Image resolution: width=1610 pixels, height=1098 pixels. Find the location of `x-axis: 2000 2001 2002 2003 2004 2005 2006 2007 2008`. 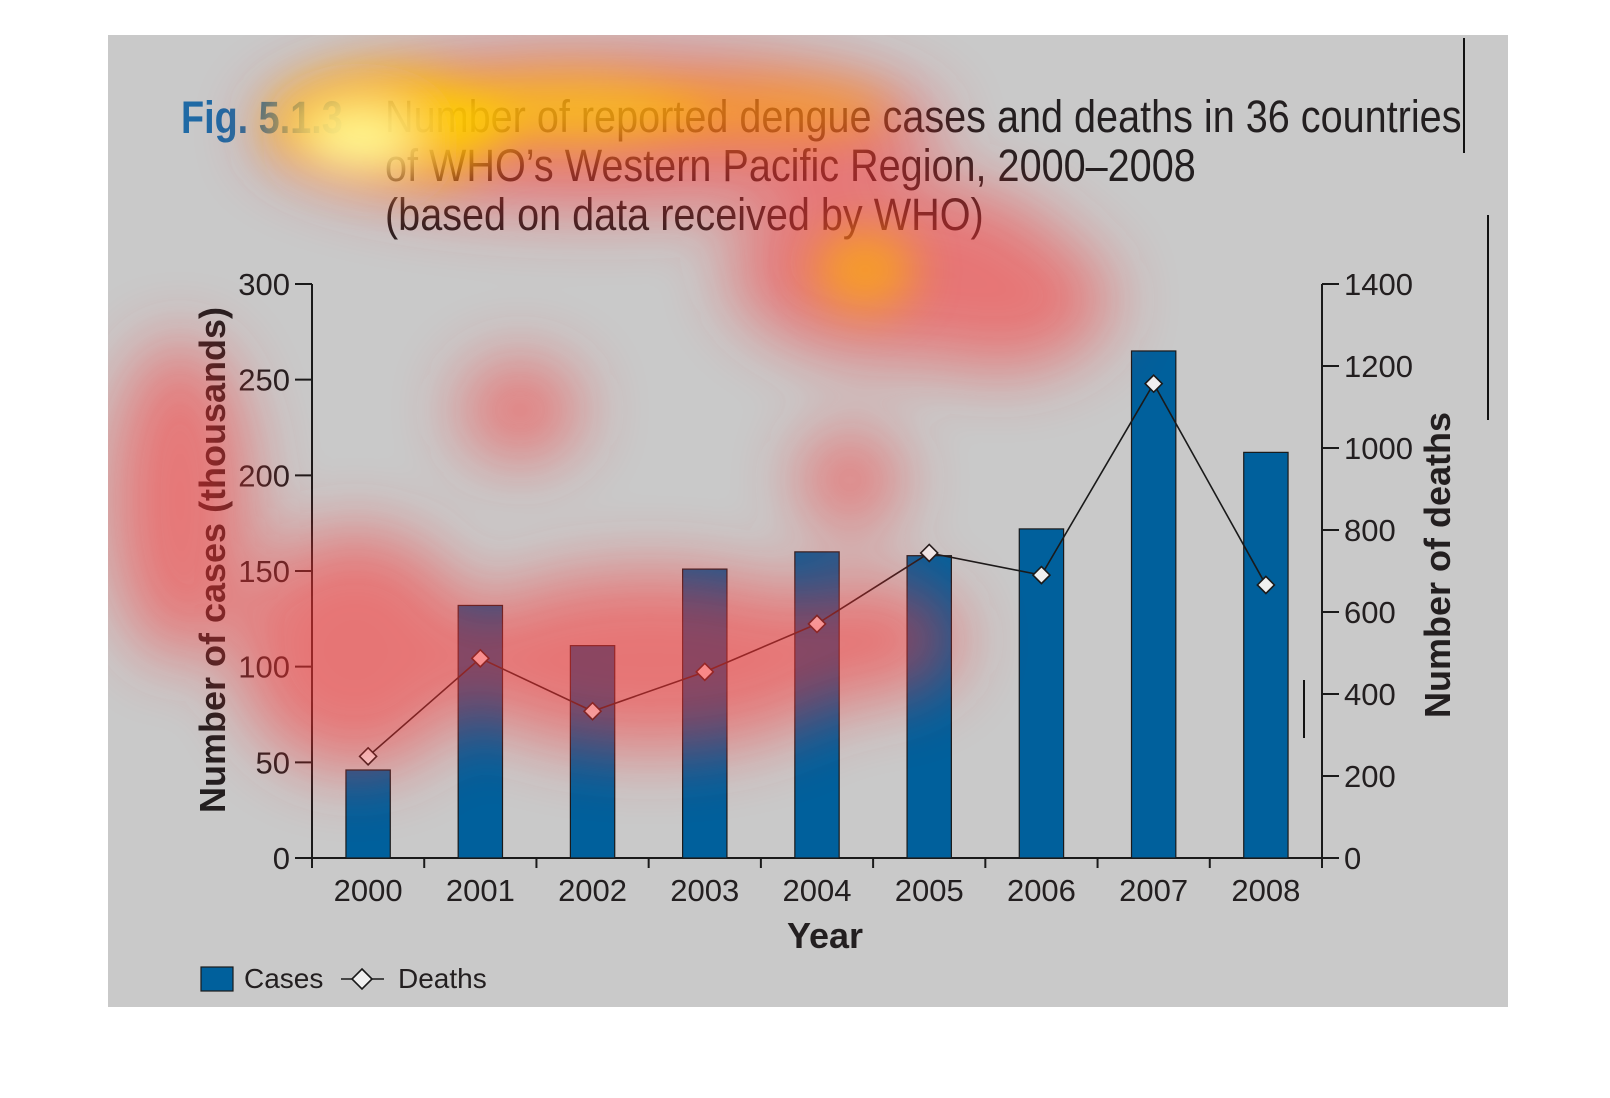

x-axis: 2000 2001 2002 2003 2004 2005 2006 2007 2008 is located at coordinates (817, 882).